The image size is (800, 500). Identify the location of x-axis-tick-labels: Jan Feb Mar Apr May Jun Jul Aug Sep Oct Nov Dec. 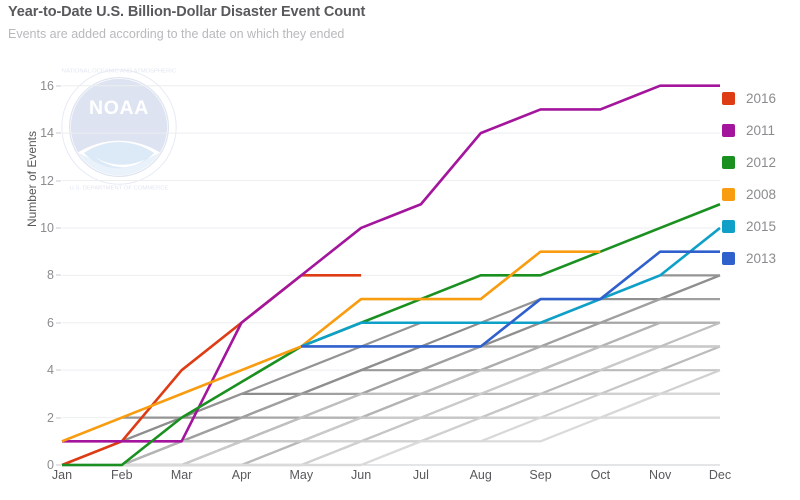
(391, 480).